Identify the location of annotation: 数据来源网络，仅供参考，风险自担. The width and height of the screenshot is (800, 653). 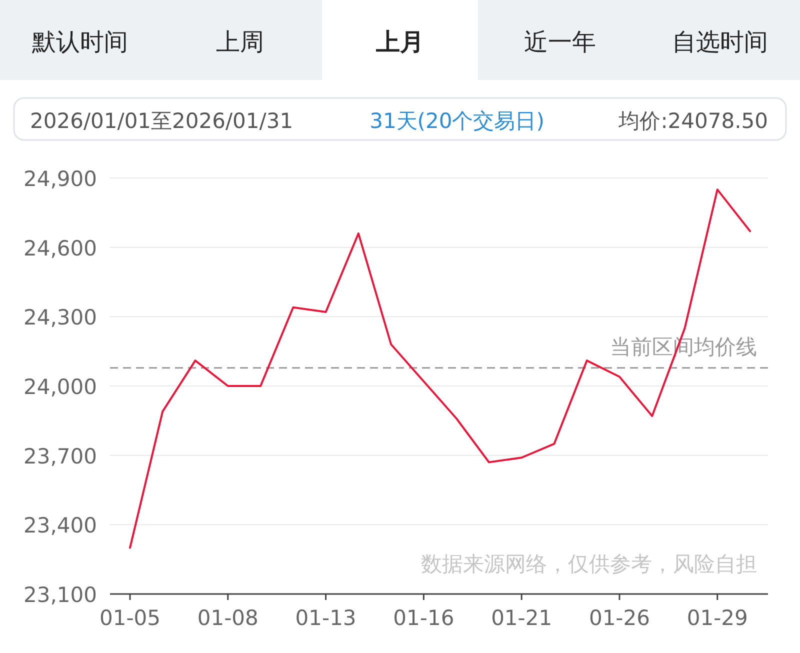
(589, 564).